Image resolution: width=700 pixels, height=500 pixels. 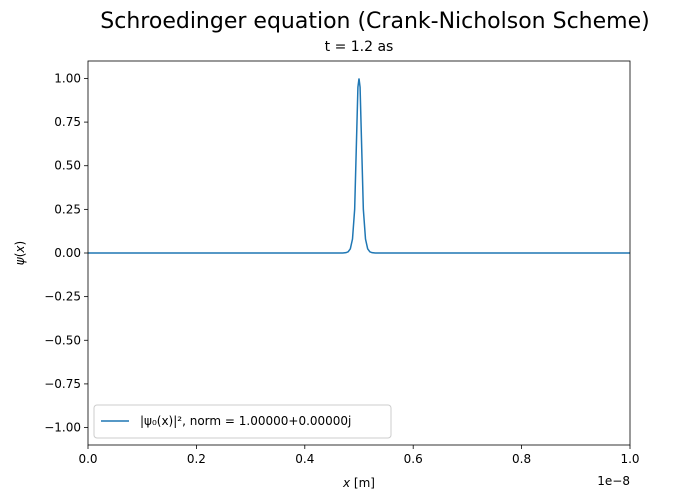 I want to click on chart-title: t = 1.2 as, so click(x=359, y=47).